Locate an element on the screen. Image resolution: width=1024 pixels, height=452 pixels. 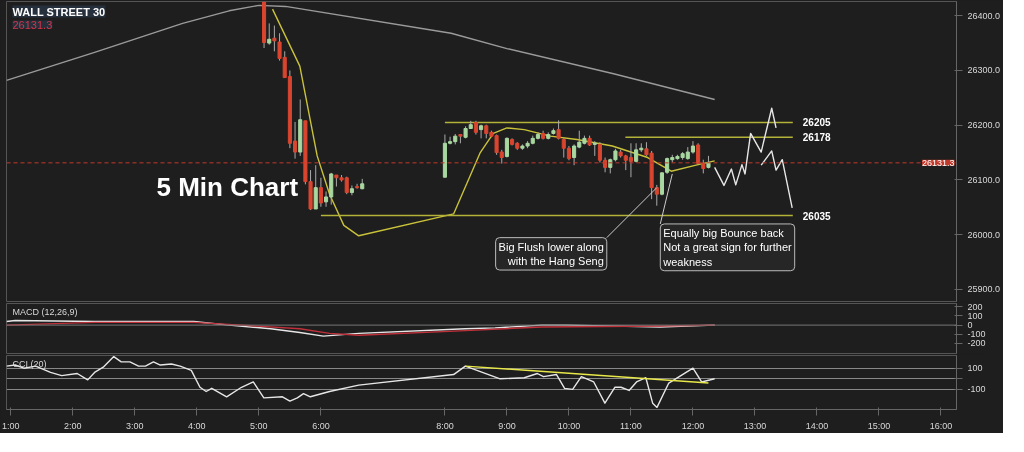
ref-line-label: 26131.3 is located at coordinates (938, 162).